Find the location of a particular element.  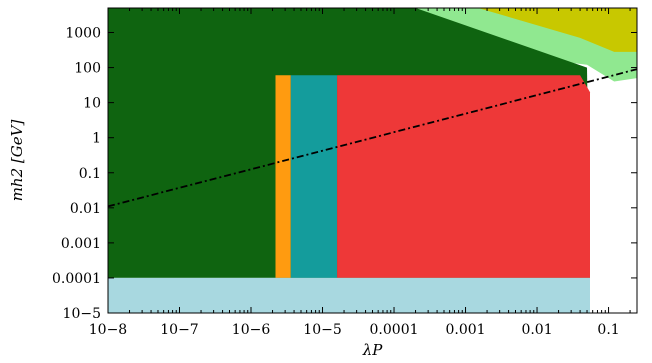

y-tick-labels: 10−5 0.0001 0.001 0.01 0.1 1 10 100 1000 is located at coordinates (76, 174).